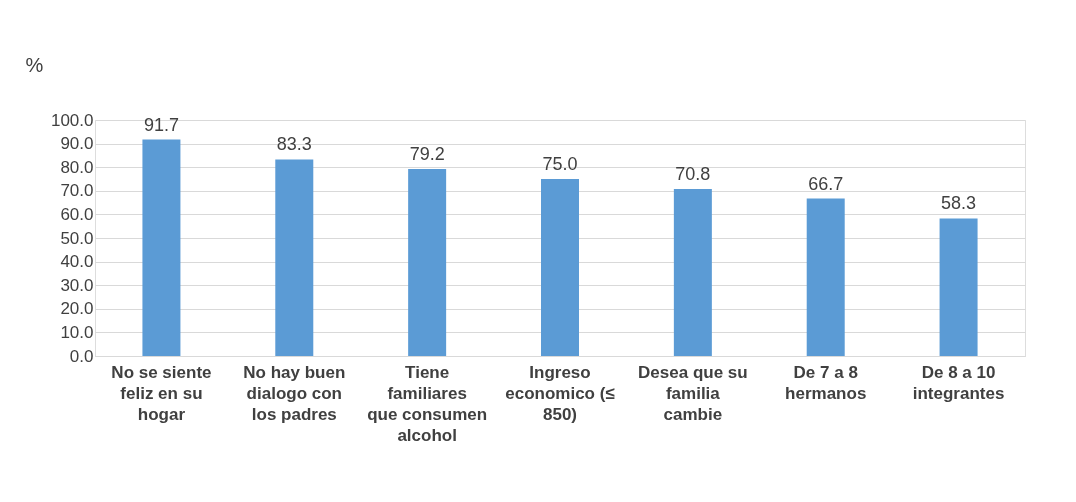 This screenshot has height=502, width=1076. What do you see at coordinates (560, 393) in the screenshot?
I see `x-tick-label: Ingreso economico (≤ 850)` at bounding box center [560, 393].